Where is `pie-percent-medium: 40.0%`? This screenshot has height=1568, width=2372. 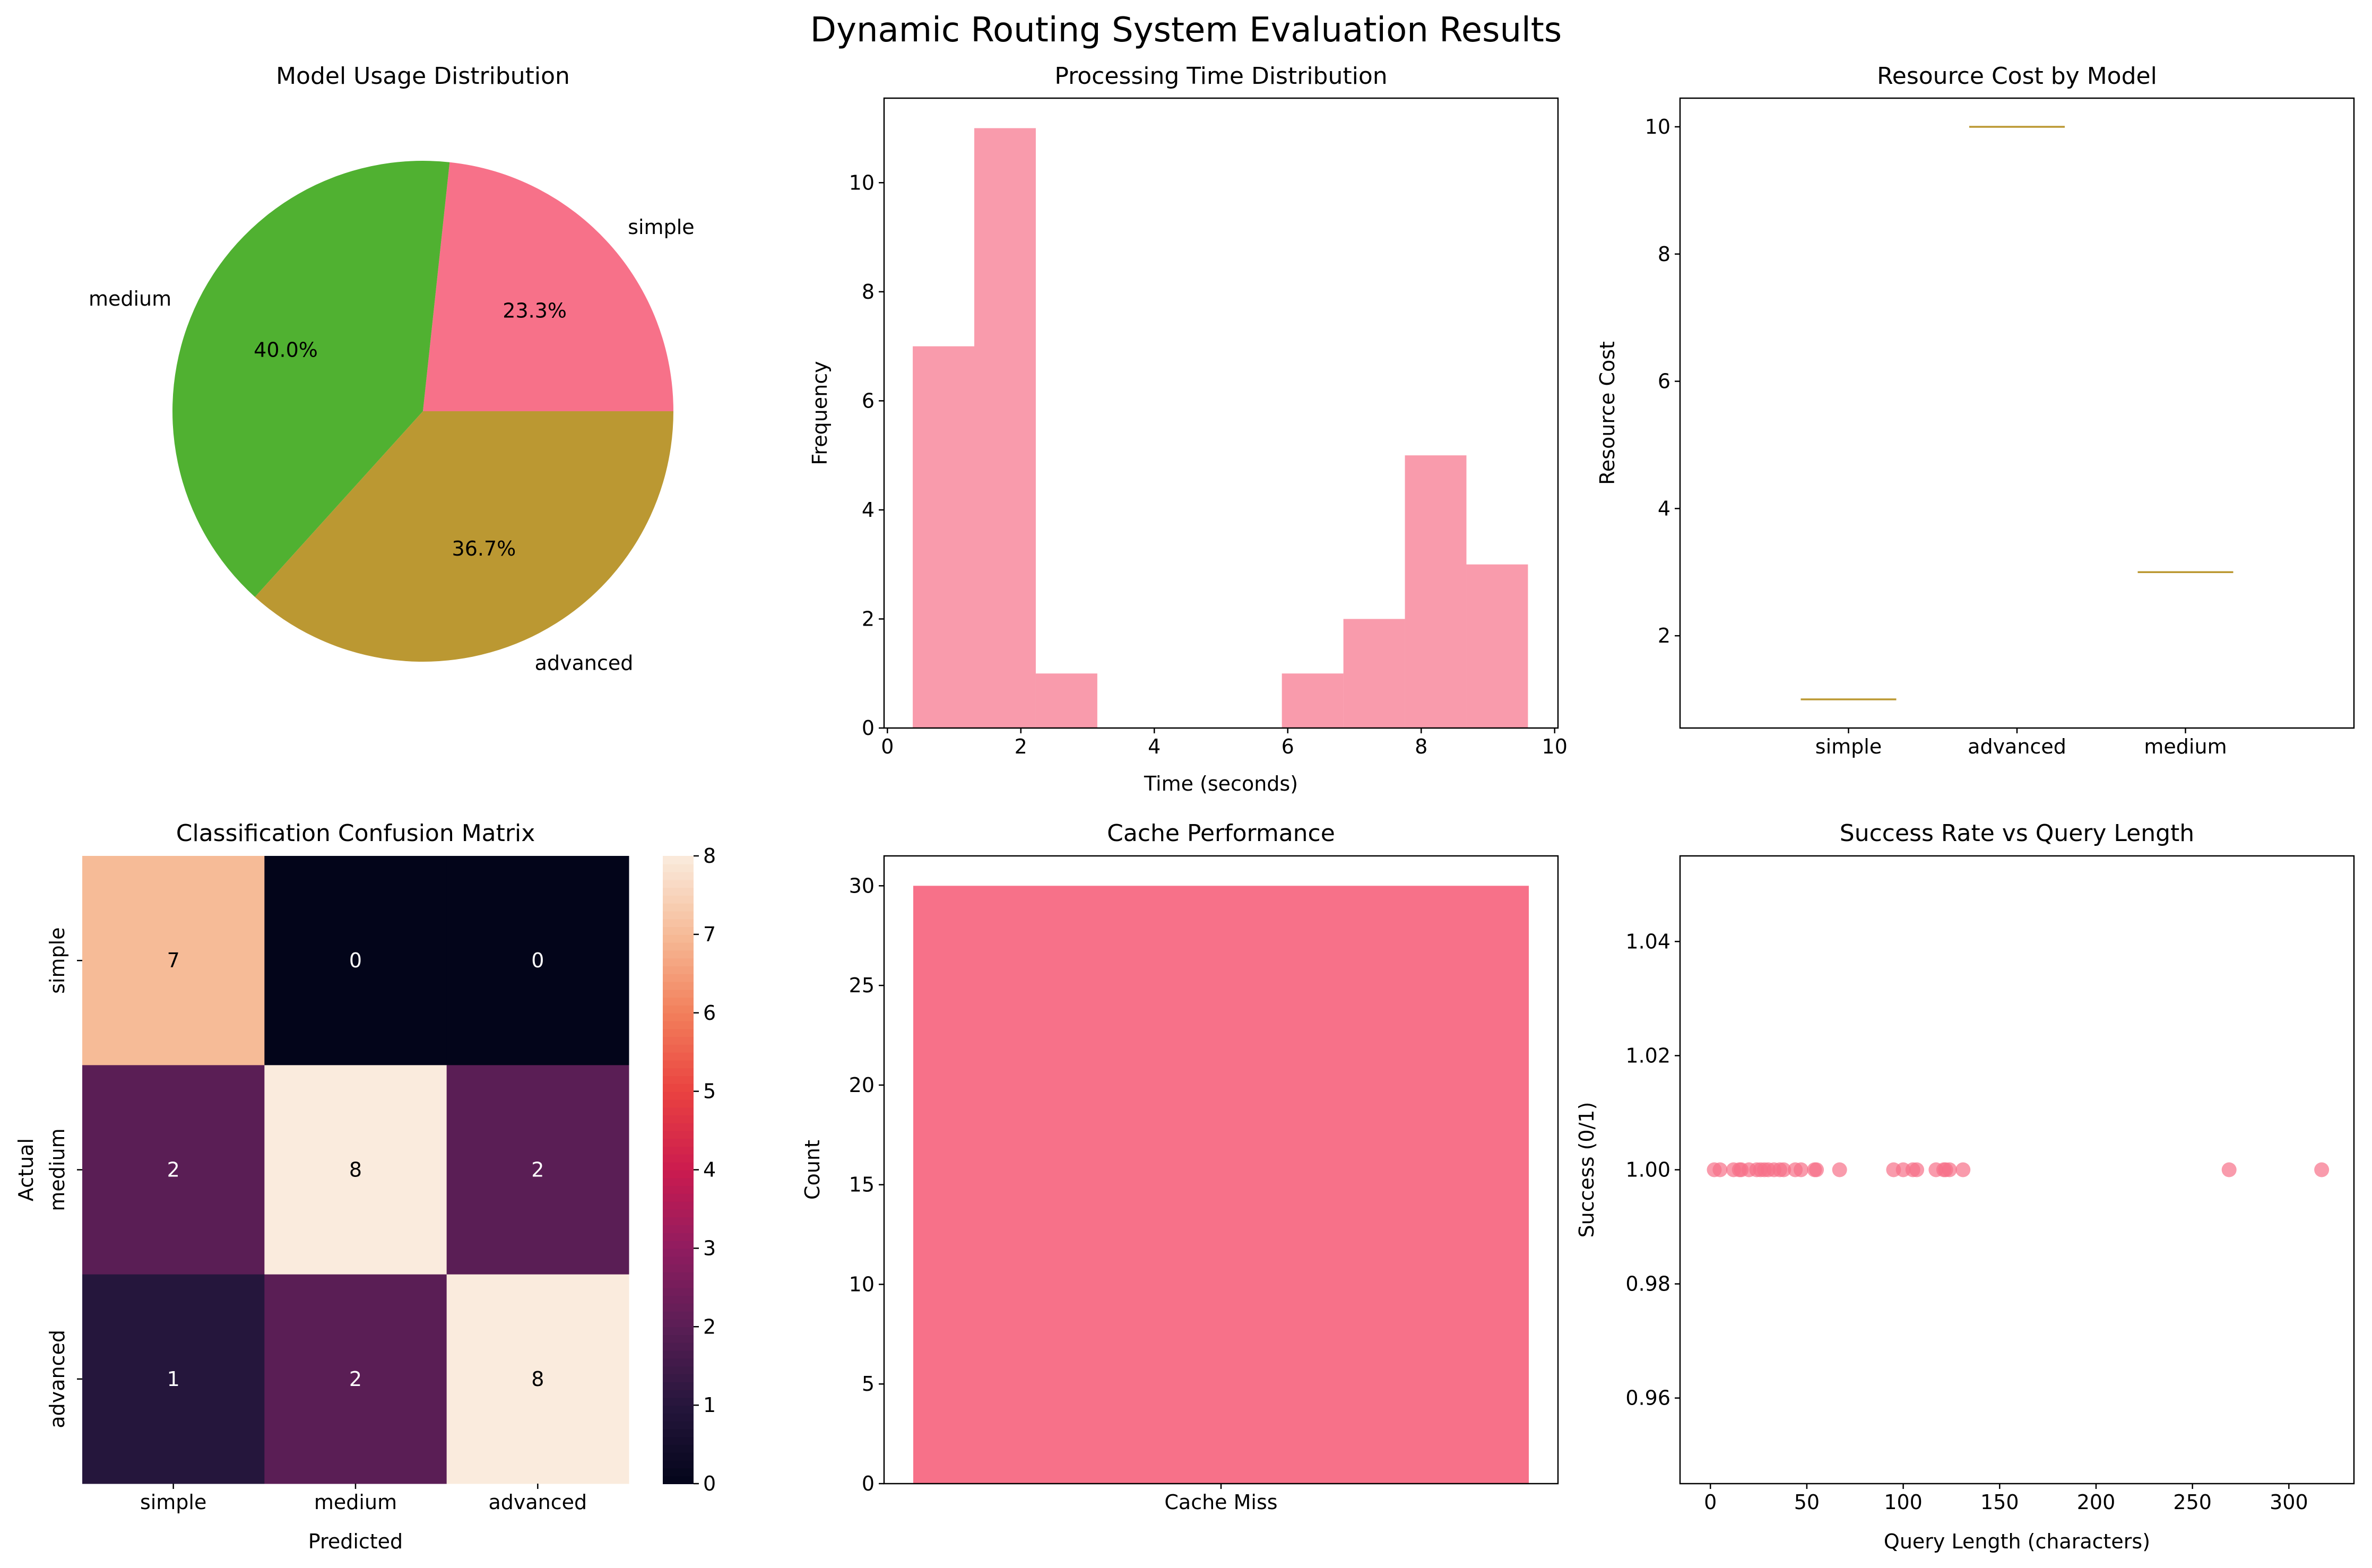 pie-percent-medium: 40.0% is located at coordinates (286, 349).